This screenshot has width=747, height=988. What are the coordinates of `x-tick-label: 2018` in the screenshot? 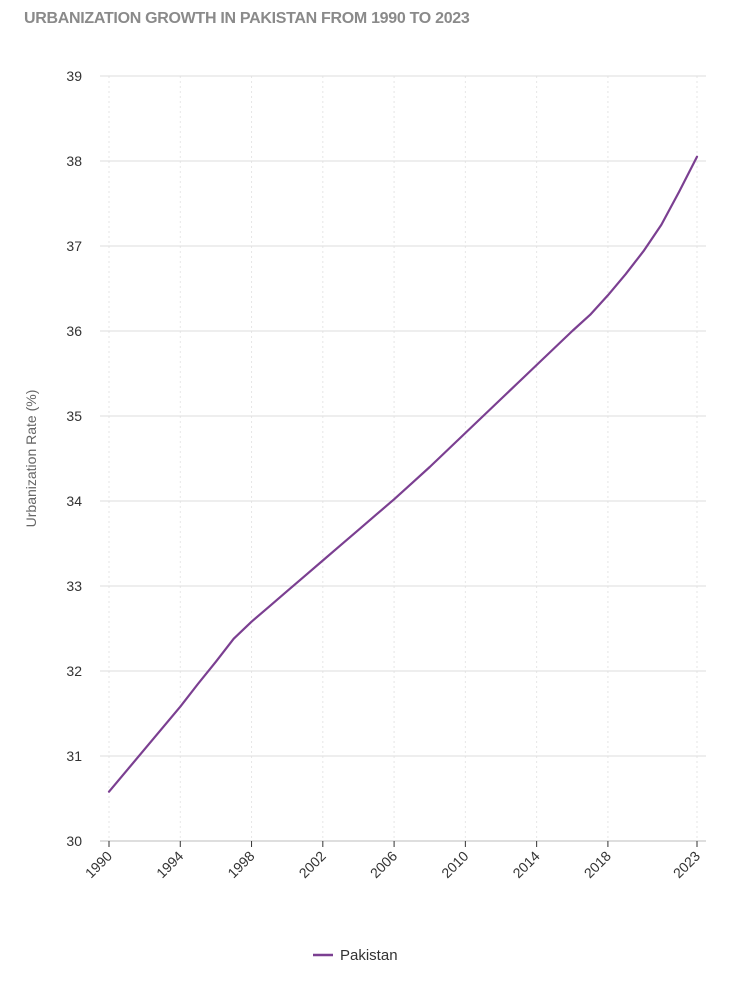 It's located at (597, 864).